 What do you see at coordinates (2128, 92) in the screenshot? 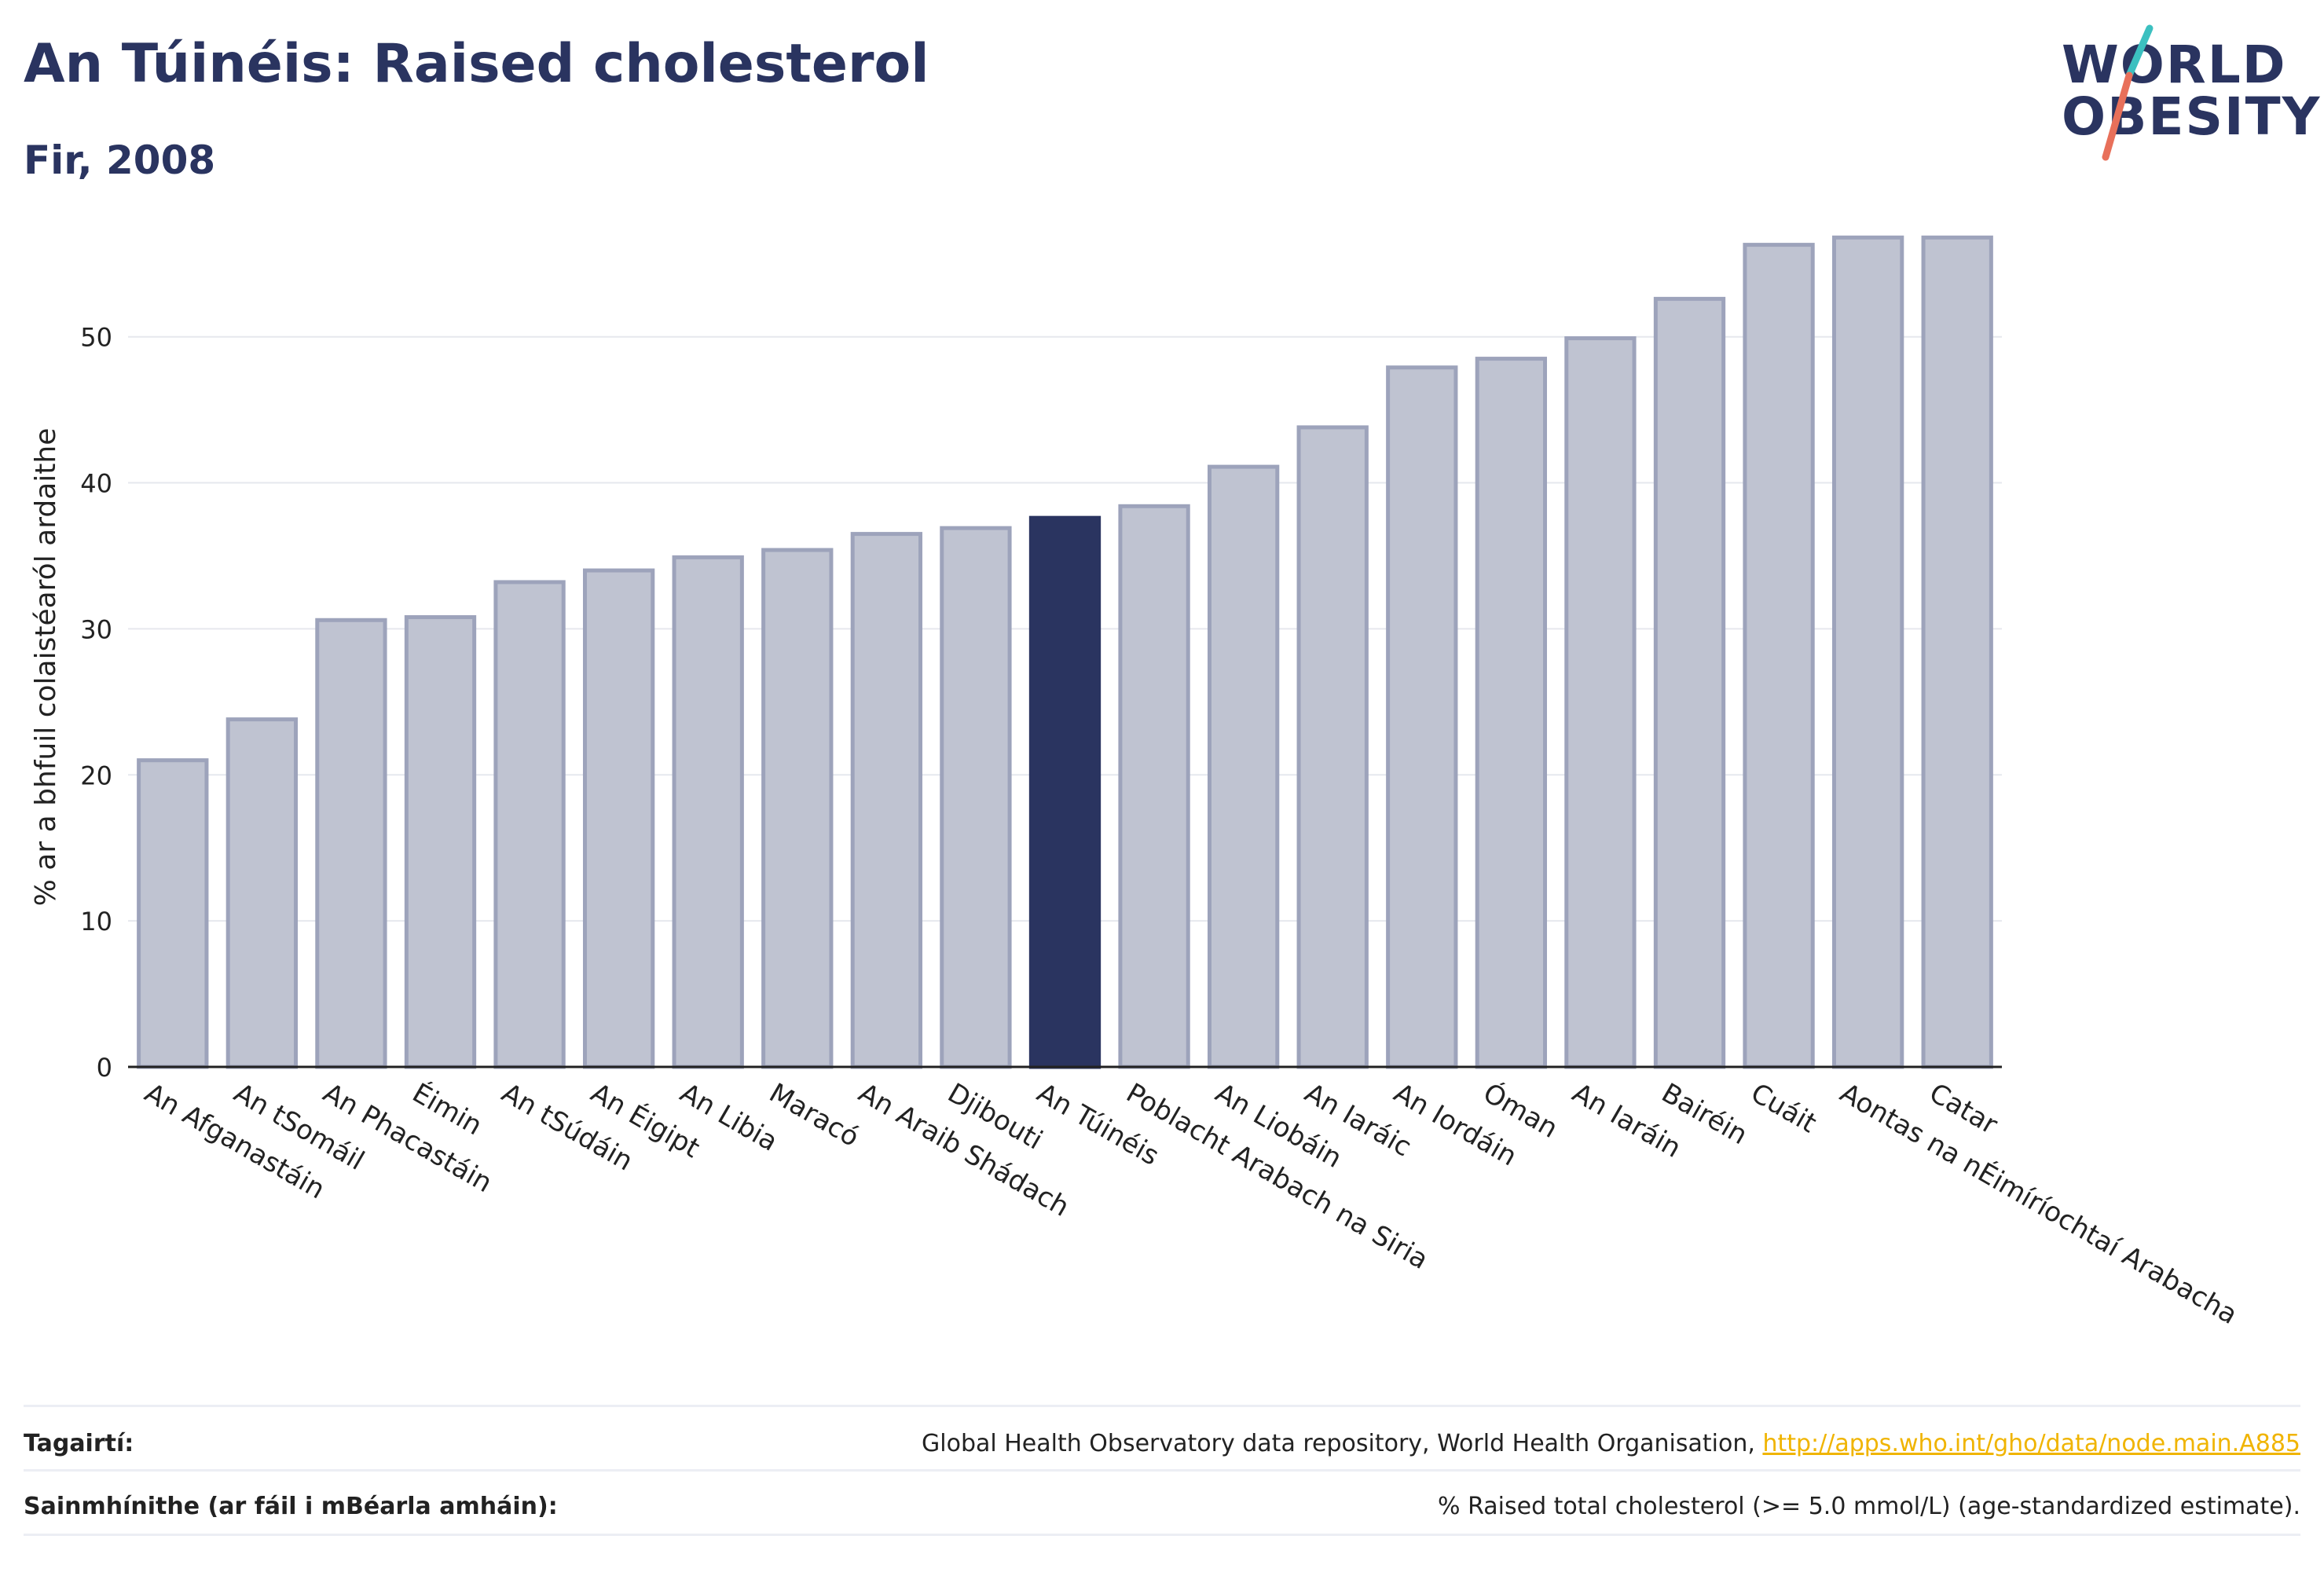
I see `logo-slash-icon` at bounding box center [2128, 92].